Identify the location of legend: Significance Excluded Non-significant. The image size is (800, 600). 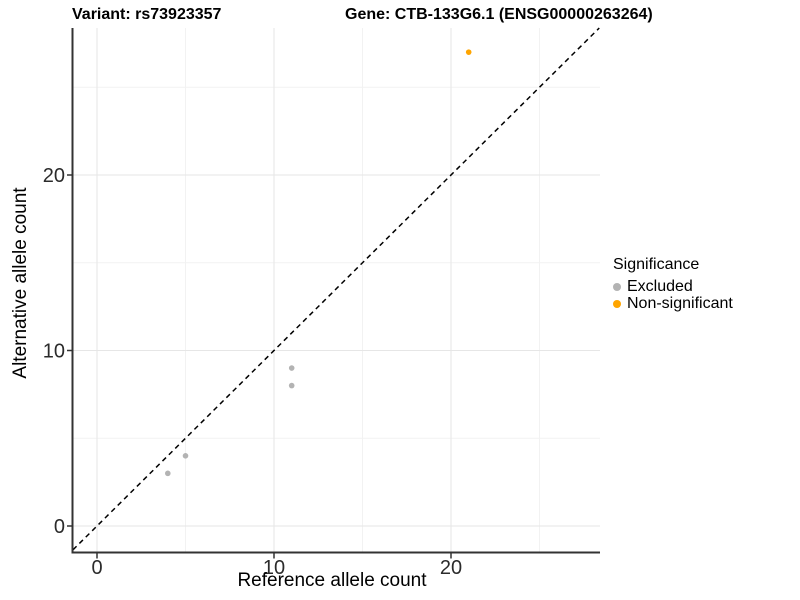
(673, 283).